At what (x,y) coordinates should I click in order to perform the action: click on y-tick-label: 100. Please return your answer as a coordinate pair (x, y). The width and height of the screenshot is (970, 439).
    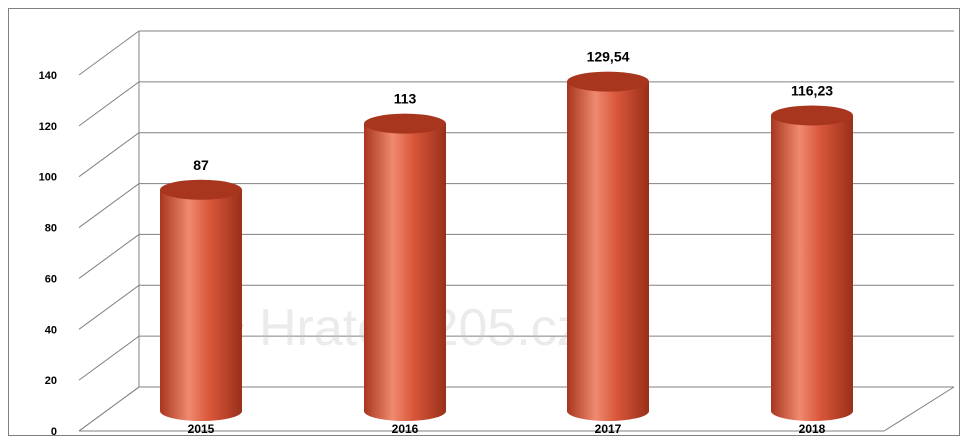
    Looking at the image, I should click on (48, 178).